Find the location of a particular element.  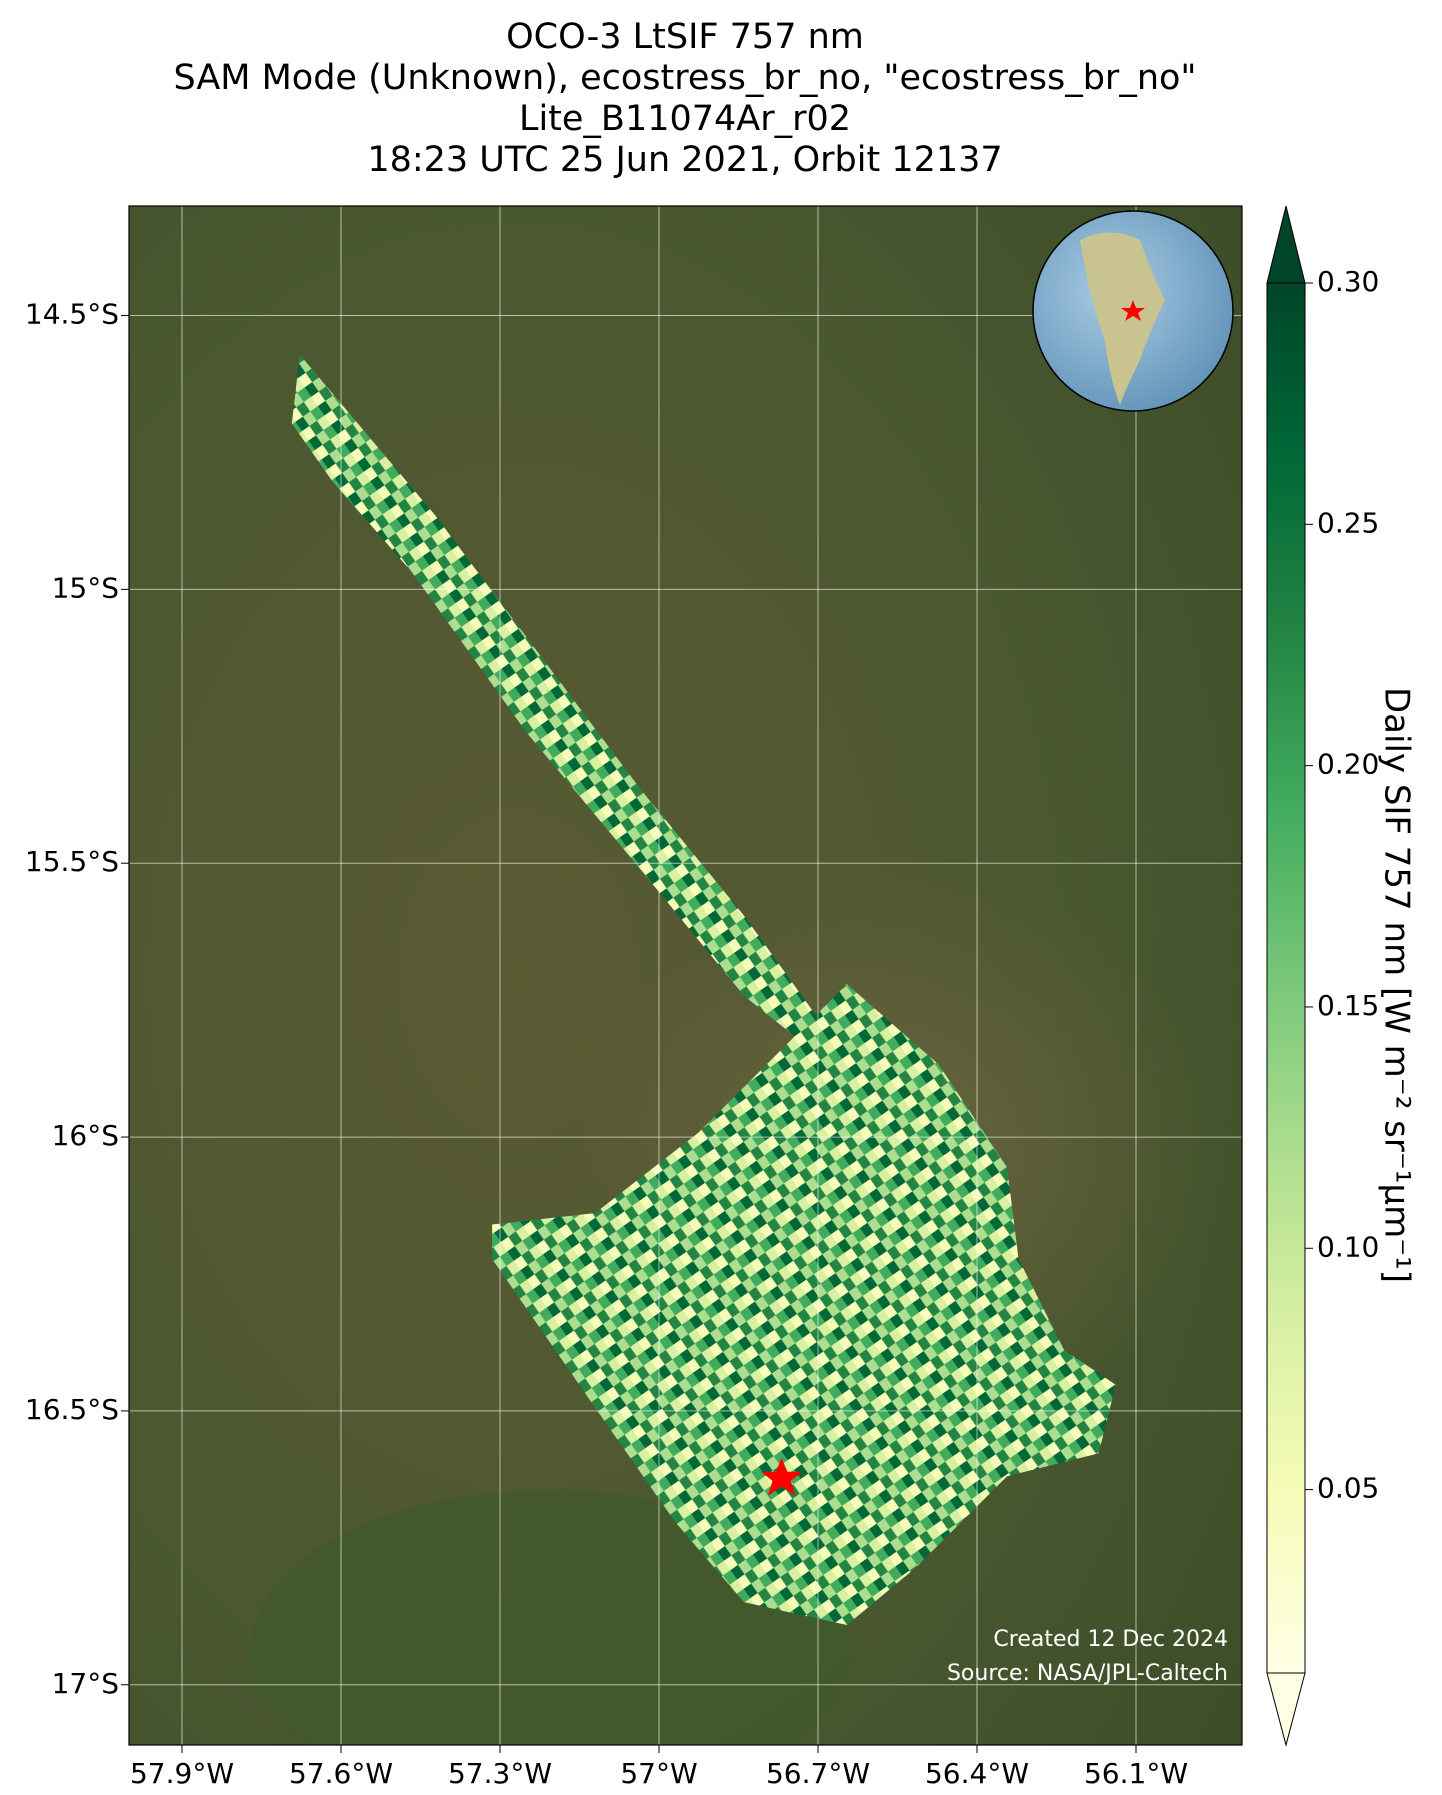

y-tick-label: 17°S is located at coordinates (85, 1683).